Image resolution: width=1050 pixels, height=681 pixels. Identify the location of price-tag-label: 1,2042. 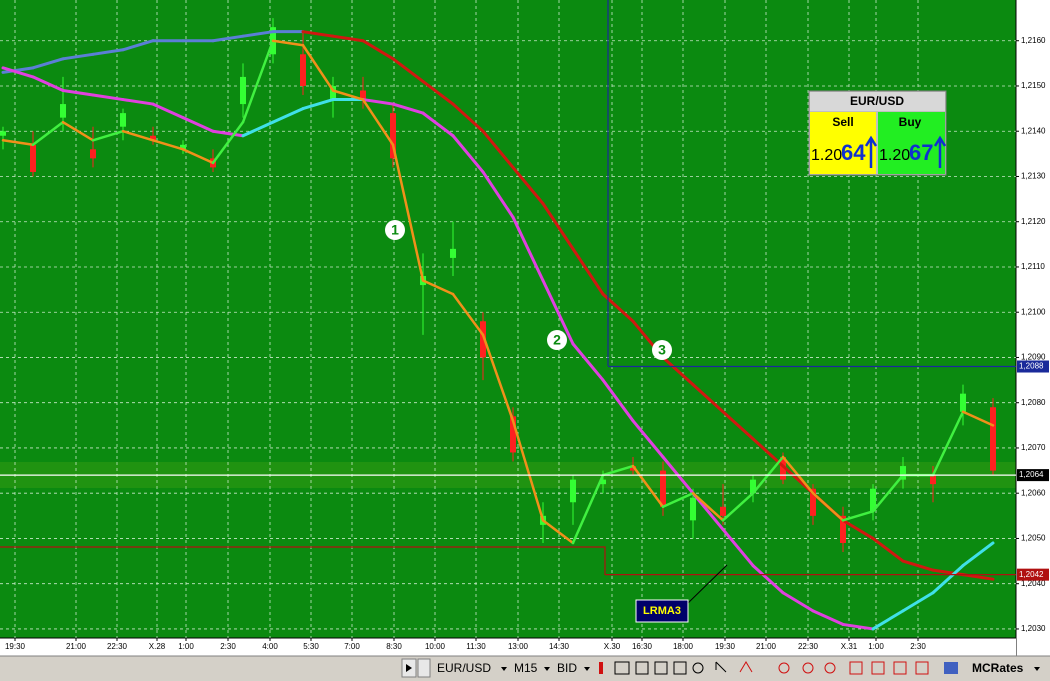
(1031, 574).